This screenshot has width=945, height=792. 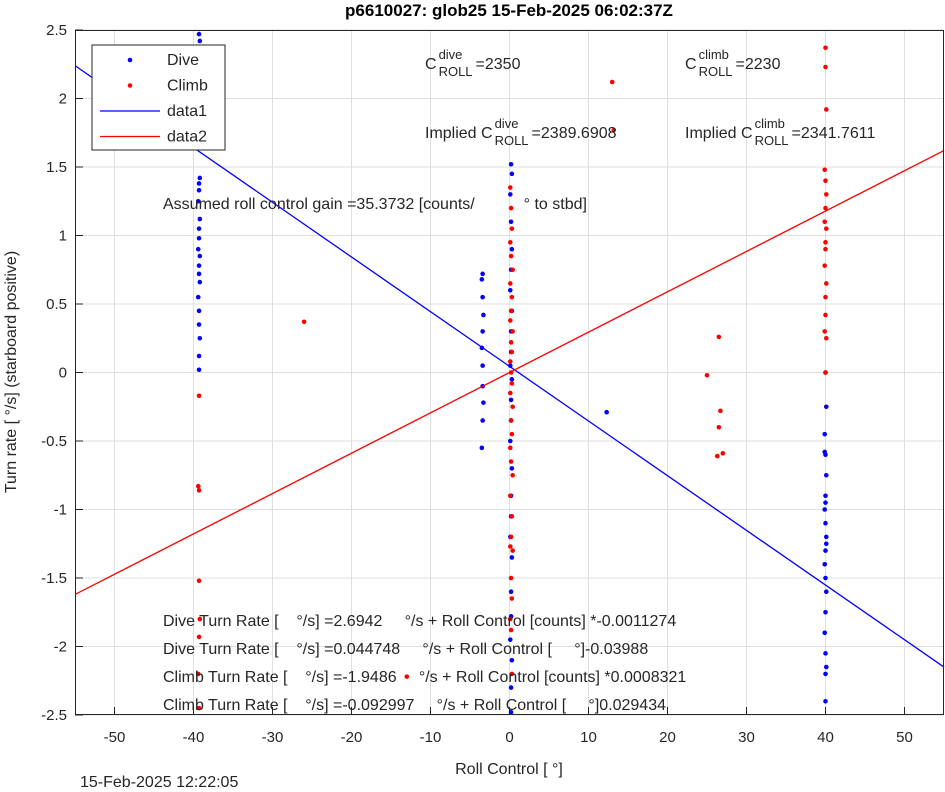 What do you see at coordinates (63, 99) in the screenshot?
I see `y-tick-label: 2` at bounding box center [63, 99].